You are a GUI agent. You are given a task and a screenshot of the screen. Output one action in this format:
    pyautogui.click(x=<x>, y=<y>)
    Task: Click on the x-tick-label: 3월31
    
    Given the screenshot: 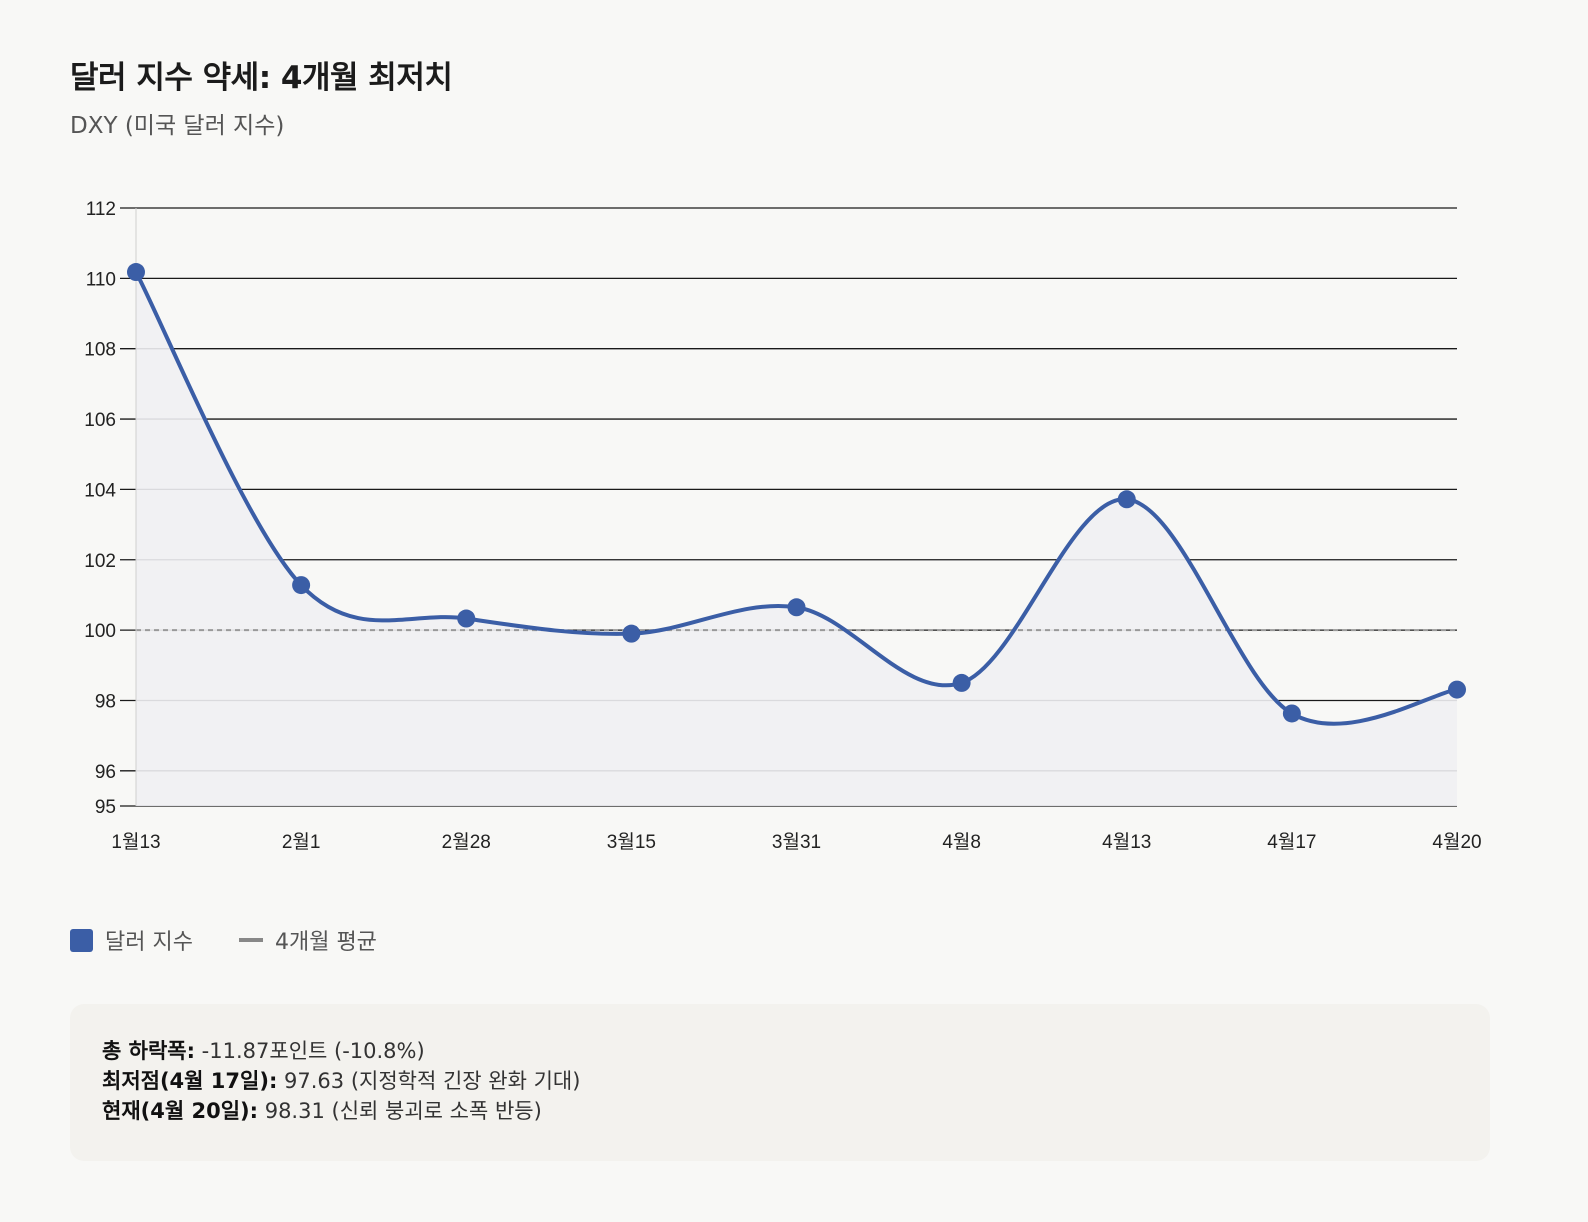 What is the action you would take?
    pyautogui.click(x=796, y=842)
    